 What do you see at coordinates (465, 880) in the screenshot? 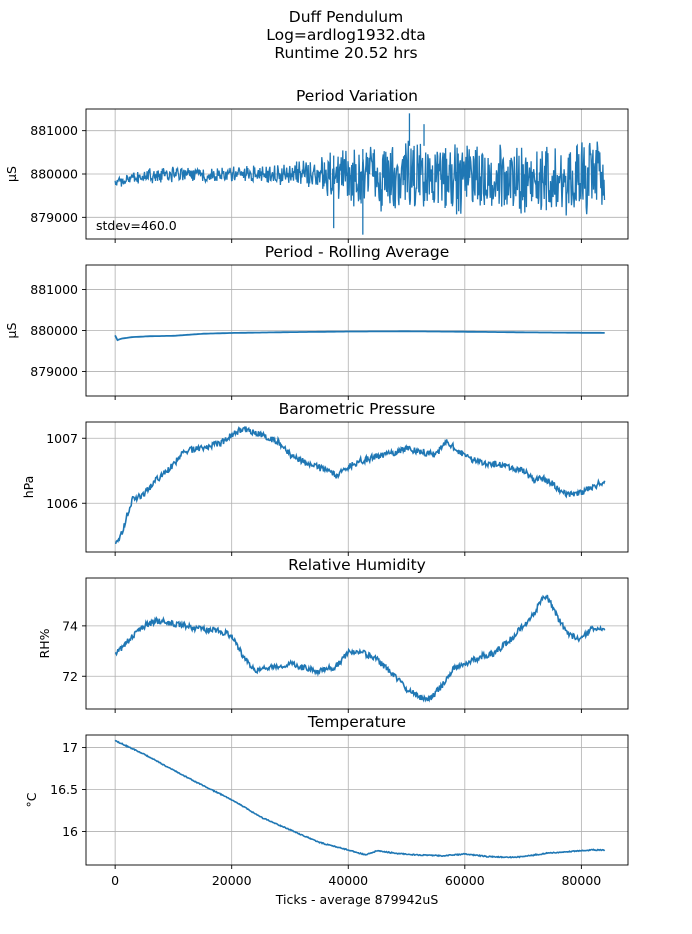
I see `x-tick-label-3: 60000` at bounding box center [465, 880].